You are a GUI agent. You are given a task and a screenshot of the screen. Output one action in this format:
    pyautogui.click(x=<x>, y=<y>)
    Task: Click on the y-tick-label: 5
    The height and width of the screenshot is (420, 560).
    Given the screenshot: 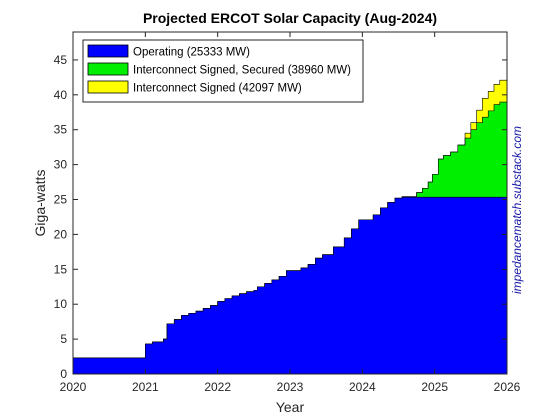 What is the action you would take?
    pyautogui.click(x=63, y=339)
    